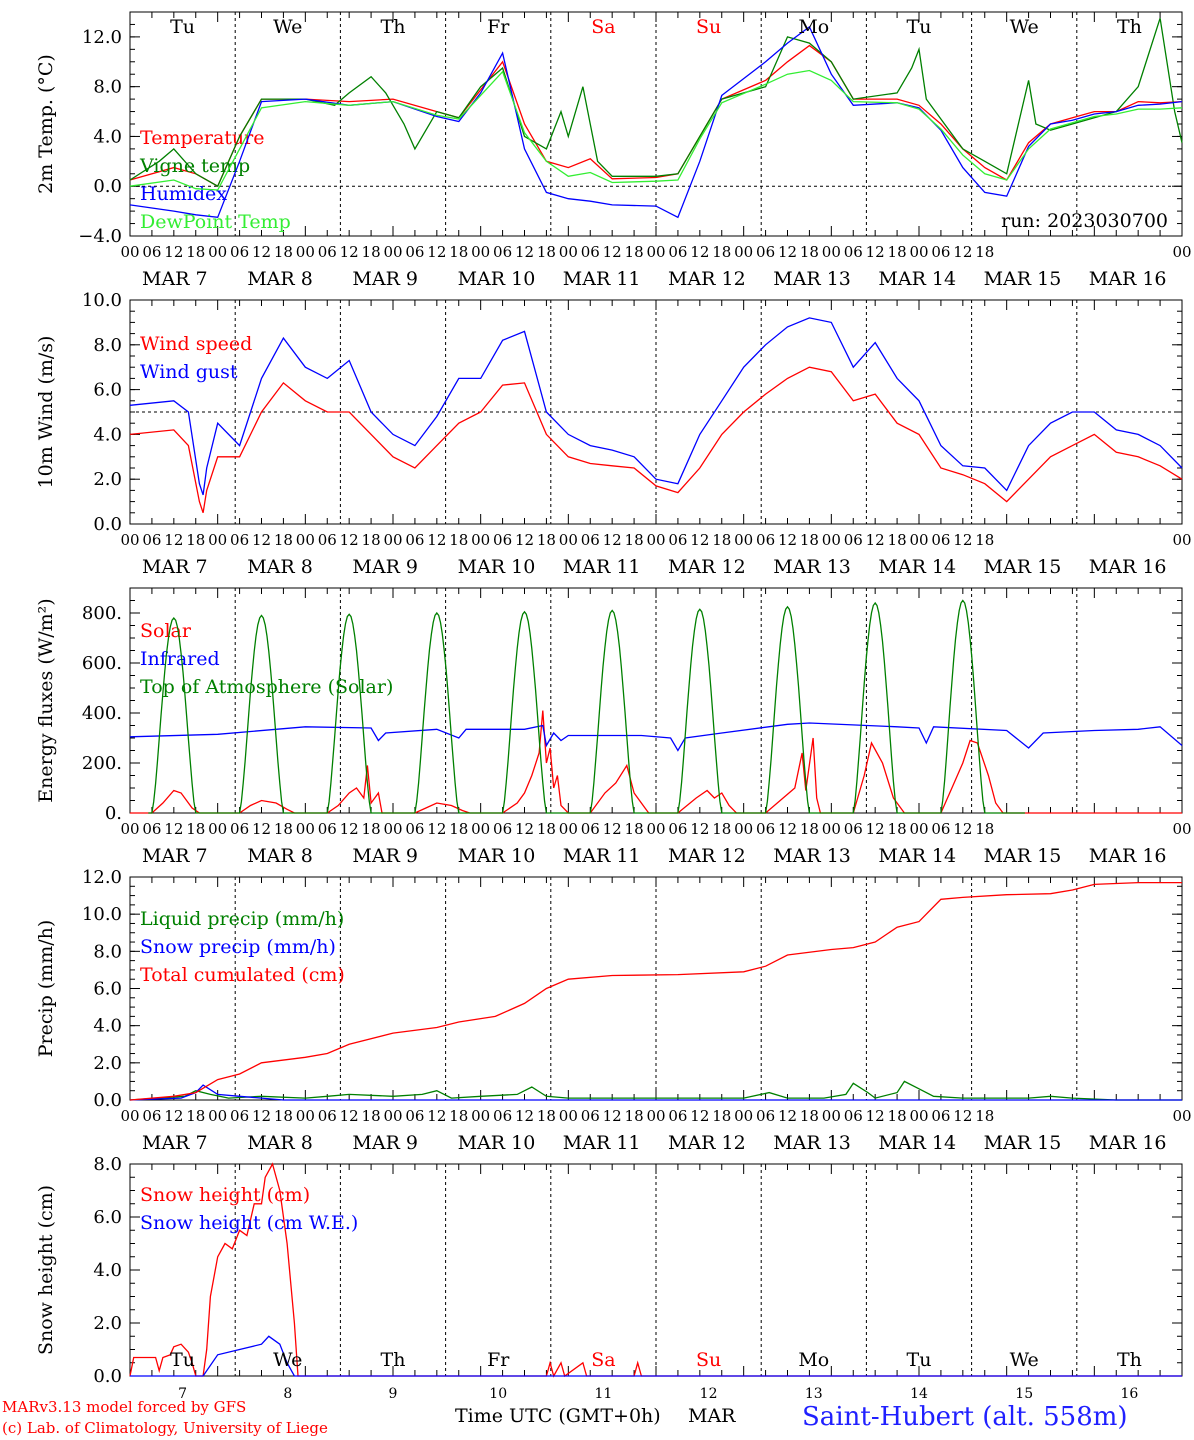 This screenshot has width=1194, height=1440. Describe the element at coordinates (202, 138) in the screenshot. I see `legend-entry: Temperature` at that location.